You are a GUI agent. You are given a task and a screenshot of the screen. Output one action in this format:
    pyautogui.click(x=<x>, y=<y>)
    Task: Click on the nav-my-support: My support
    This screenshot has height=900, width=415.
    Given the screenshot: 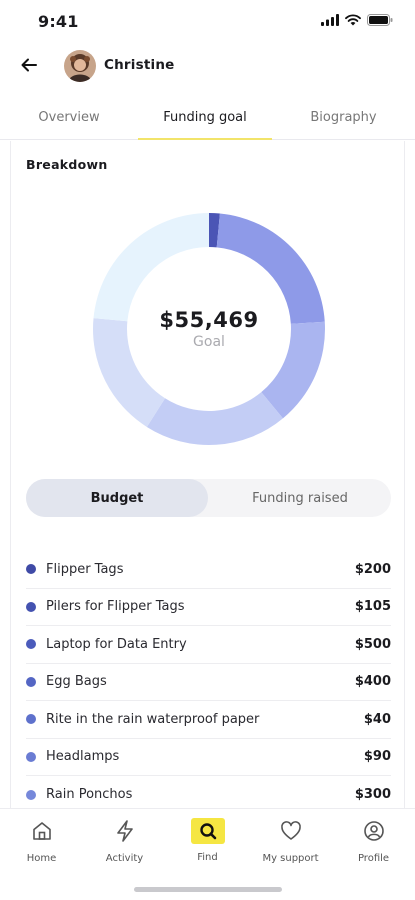 What is the action you would take?
    pyautogui.click(x=290, y=845)
    